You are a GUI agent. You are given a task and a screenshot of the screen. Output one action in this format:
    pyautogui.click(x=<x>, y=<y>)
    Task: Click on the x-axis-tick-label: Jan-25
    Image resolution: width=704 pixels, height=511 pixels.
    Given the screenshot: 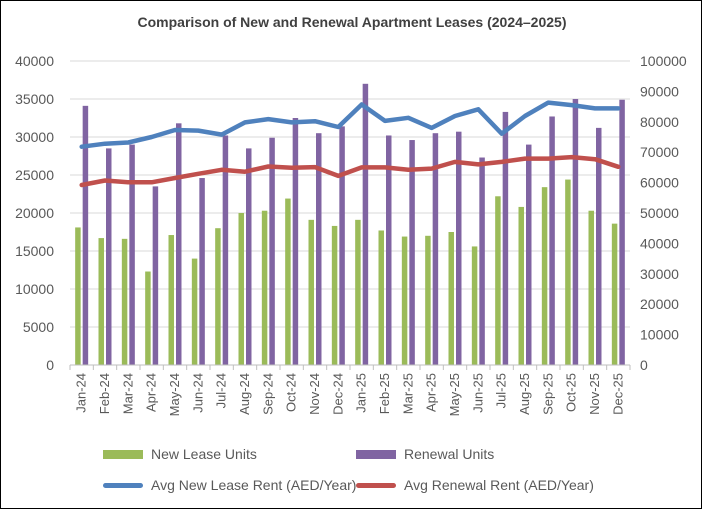 What is the action you would take?
    pyautogui.click(x=361, y=393)
    